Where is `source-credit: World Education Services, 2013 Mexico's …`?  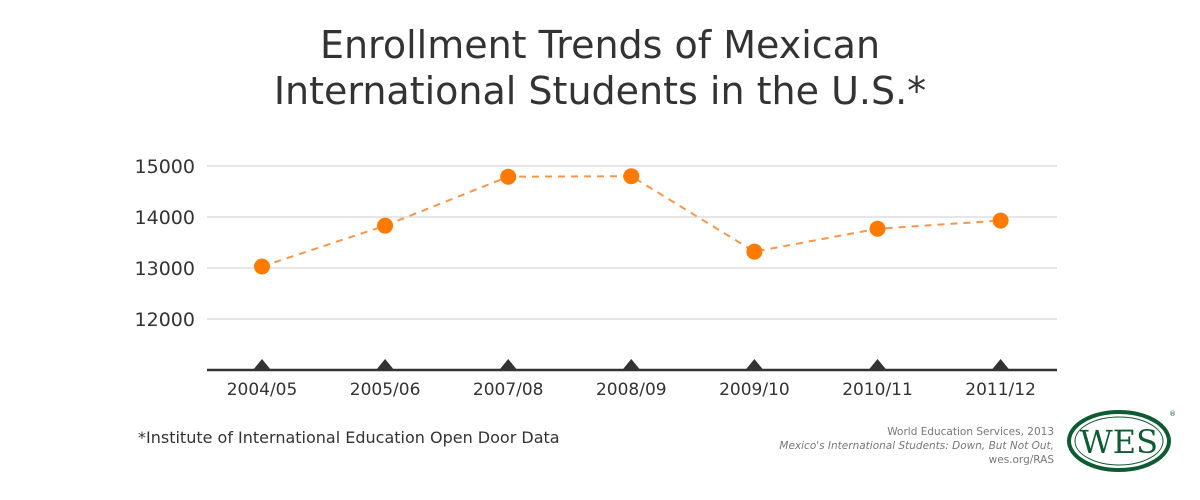 source-credit: World Education Services, 2013 Mexico's … is located at coordinates (916, 446).